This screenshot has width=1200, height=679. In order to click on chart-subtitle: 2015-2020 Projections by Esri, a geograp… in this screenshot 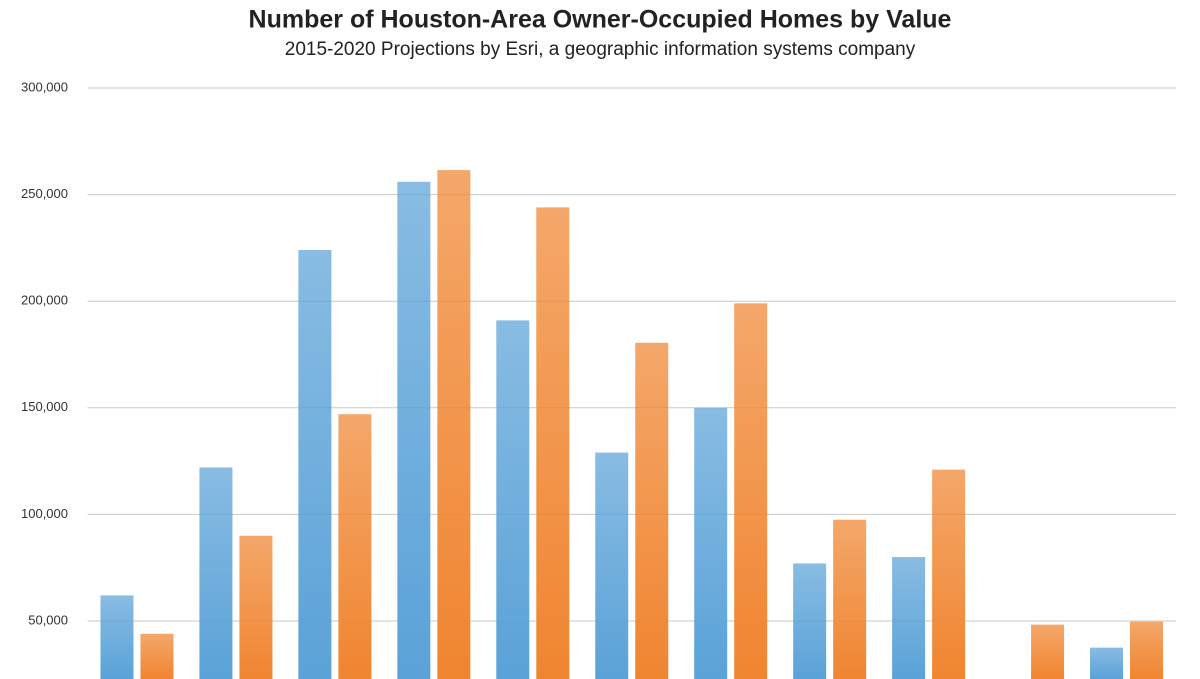, I will do `click(600, 49)`.